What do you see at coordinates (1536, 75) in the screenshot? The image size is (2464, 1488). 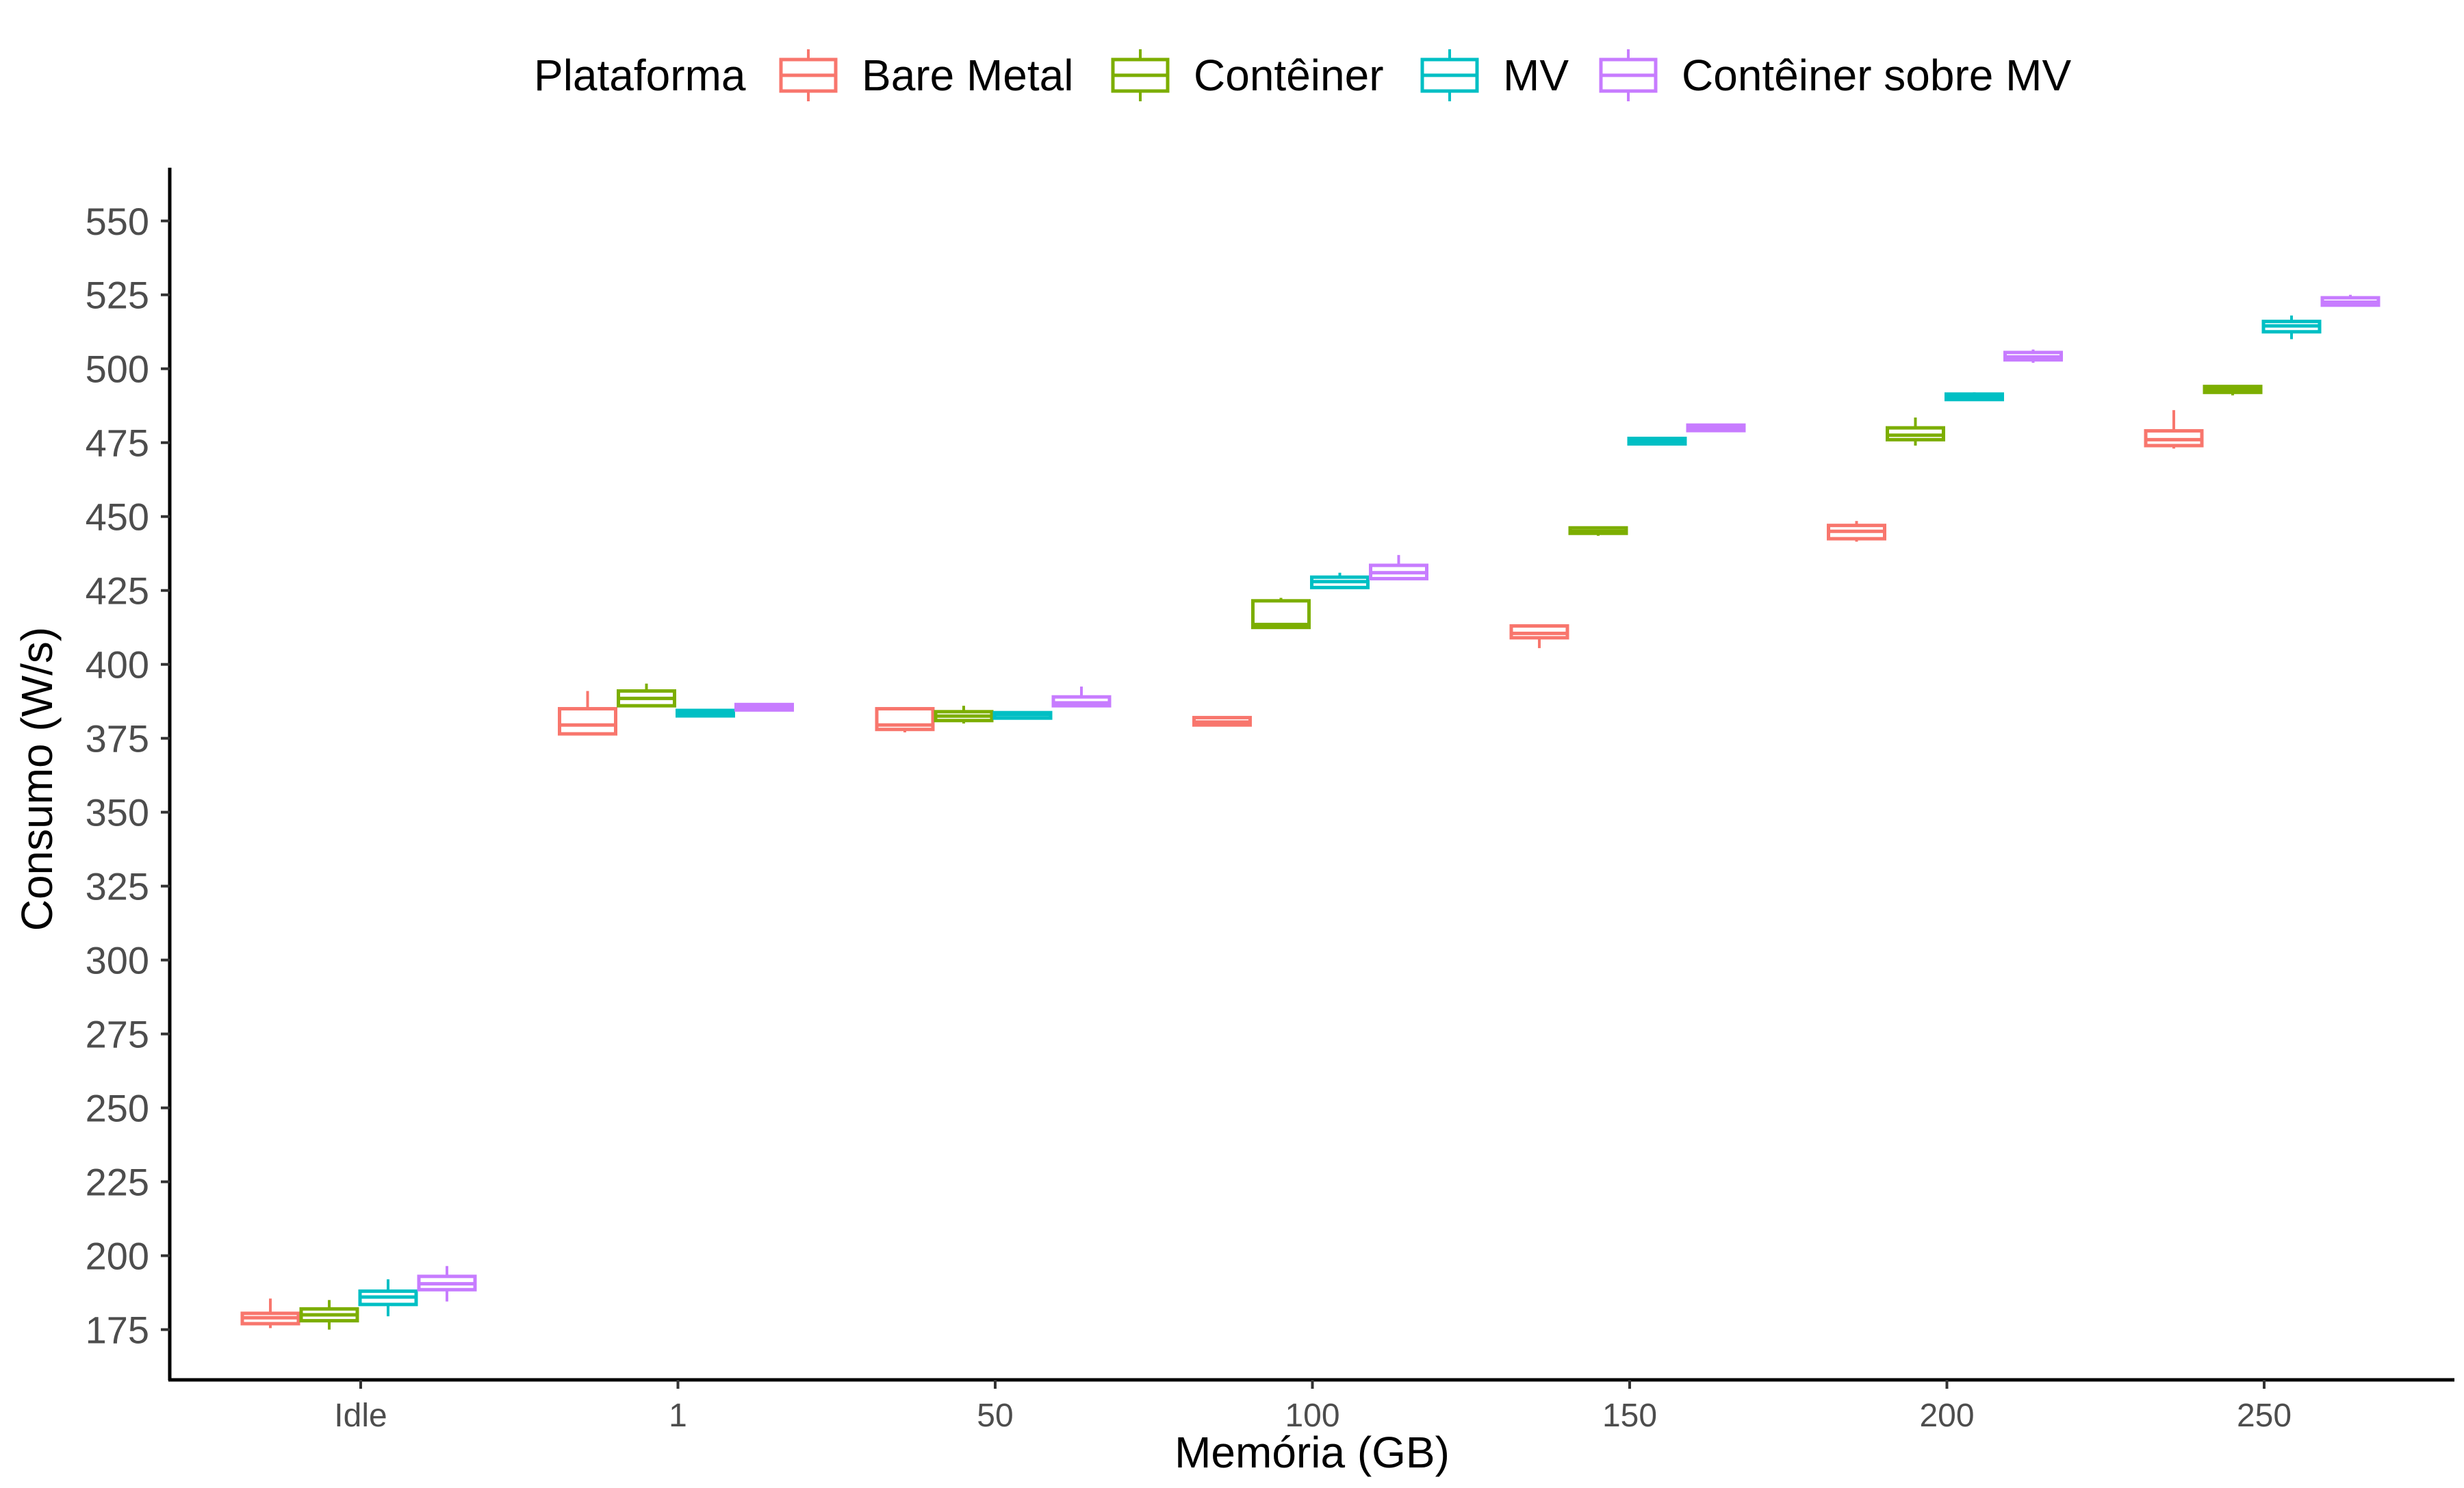 I see `legend-label: MV` at bounding box center [1536, 75].